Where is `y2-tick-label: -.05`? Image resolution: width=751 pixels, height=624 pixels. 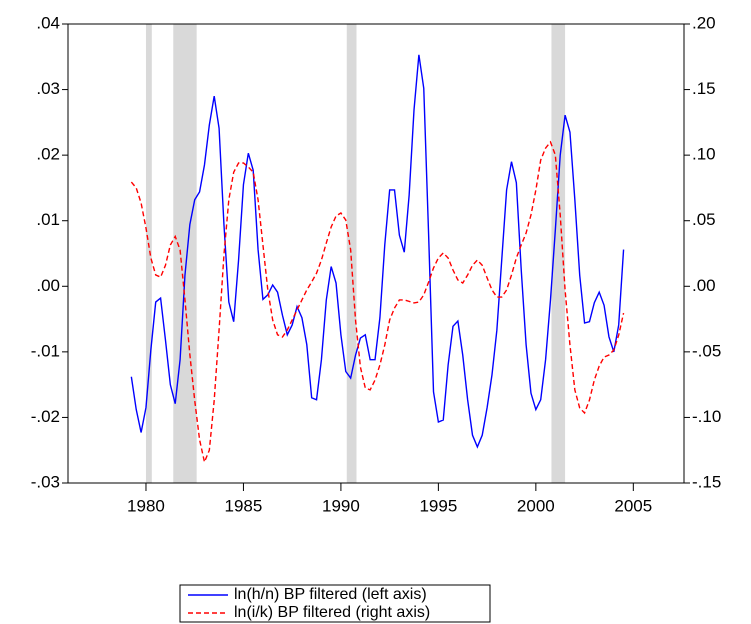 y2-tick-label: -.05 is located at coordinates (706, 350).